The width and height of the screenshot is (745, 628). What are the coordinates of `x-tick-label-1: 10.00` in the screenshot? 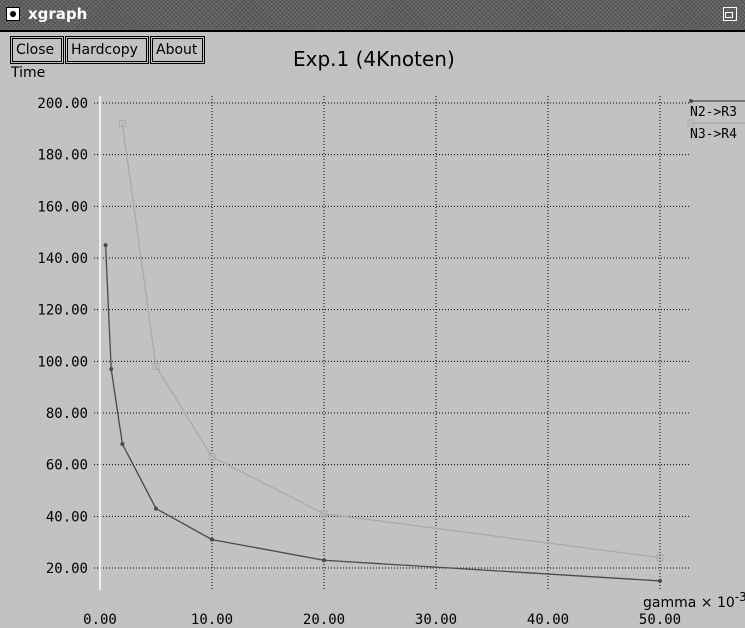 It's located at (212, 620).